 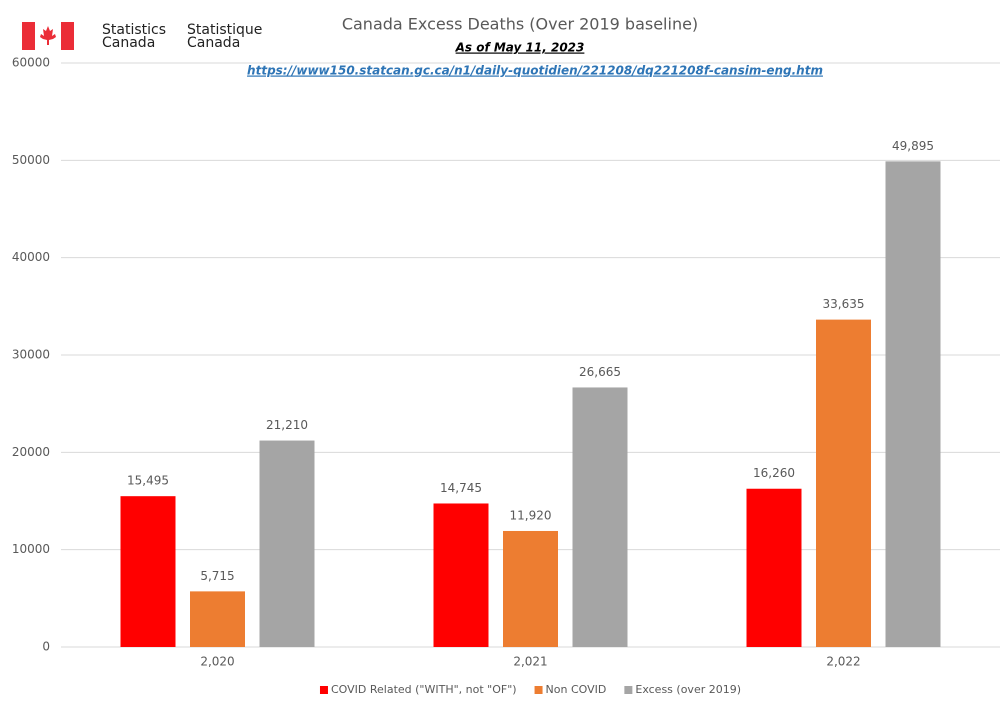 What do you see at coordinates (31, 355) in the screenshot?
I see `y-tick-label: 30000` at bounding box center [31, 355].